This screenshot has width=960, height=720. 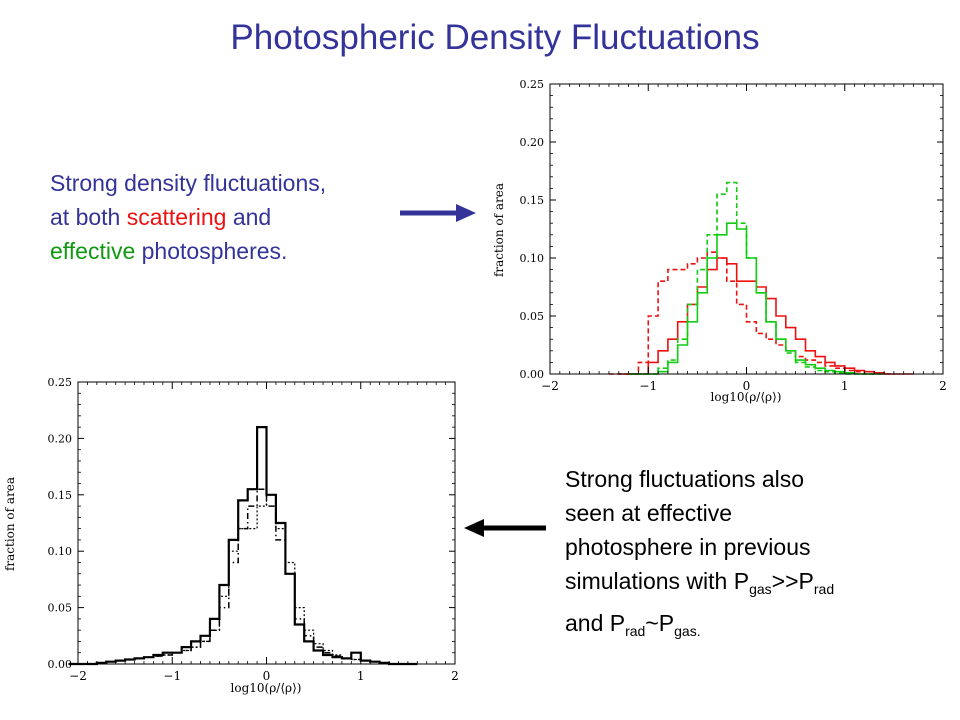 What do you see at coordinates (495, 37) in the screenshot?
I see `slide-title: Photospheric Density Fluctuations` at bounding box center [495, 37].